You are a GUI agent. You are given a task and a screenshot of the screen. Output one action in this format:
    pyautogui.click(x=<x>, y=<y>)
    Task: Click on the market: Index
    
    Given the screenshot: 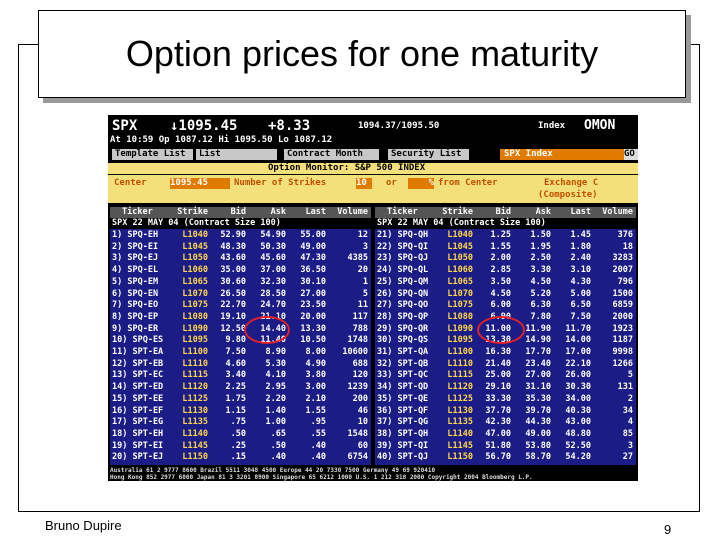 What is the action you would take?
    pyautogui.click(x=552, y=126)
    